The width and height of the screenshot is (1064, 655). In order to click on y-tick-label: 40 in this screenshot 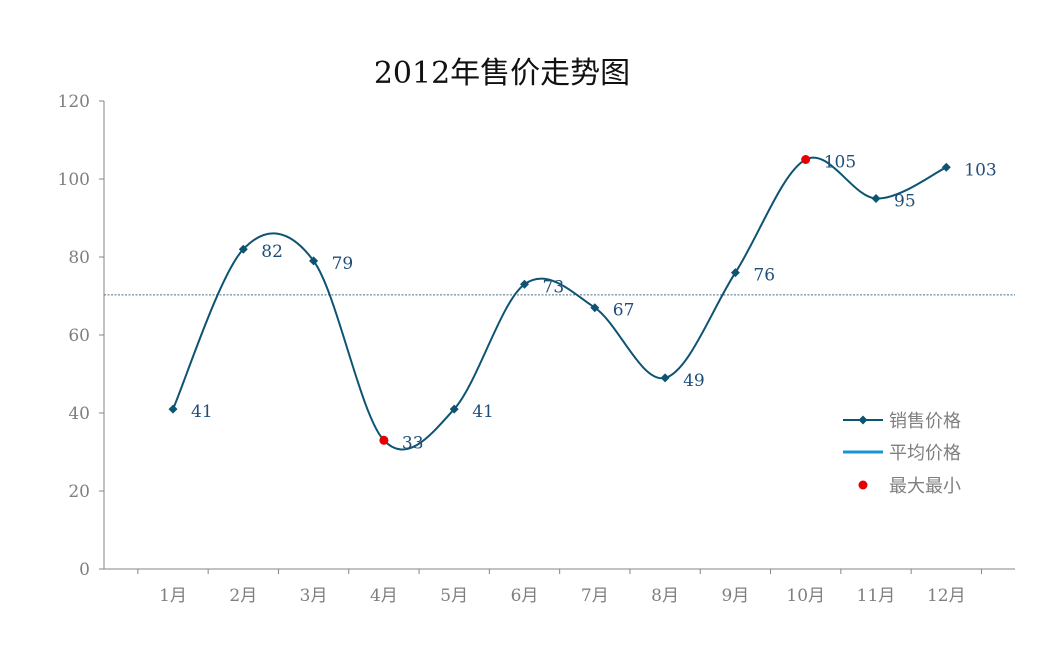, I will do `click(79, 414)`.